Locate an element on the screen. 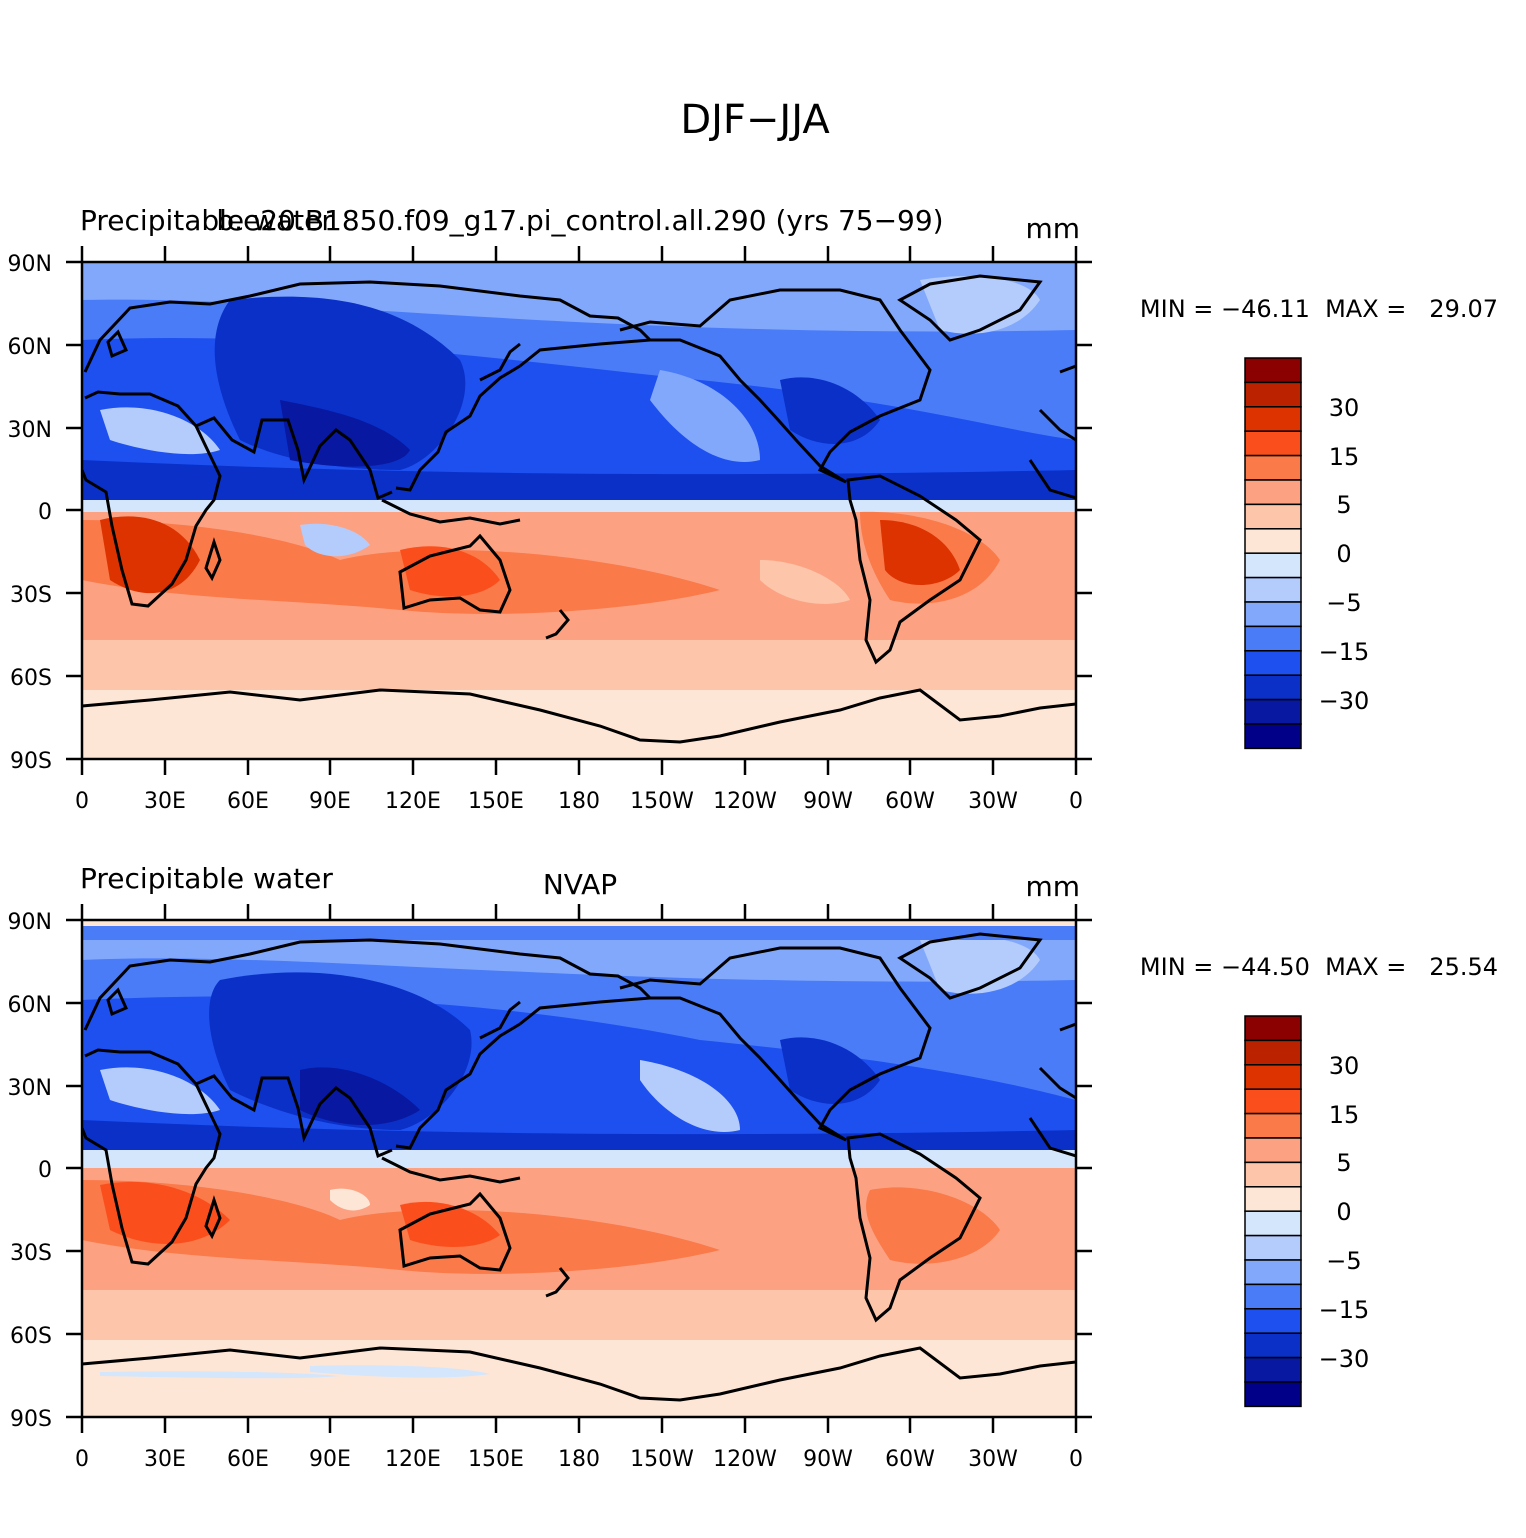  min-max-readout: MIN = −44.50 MAX = 25.54 is located at coordinates (1319, 967).